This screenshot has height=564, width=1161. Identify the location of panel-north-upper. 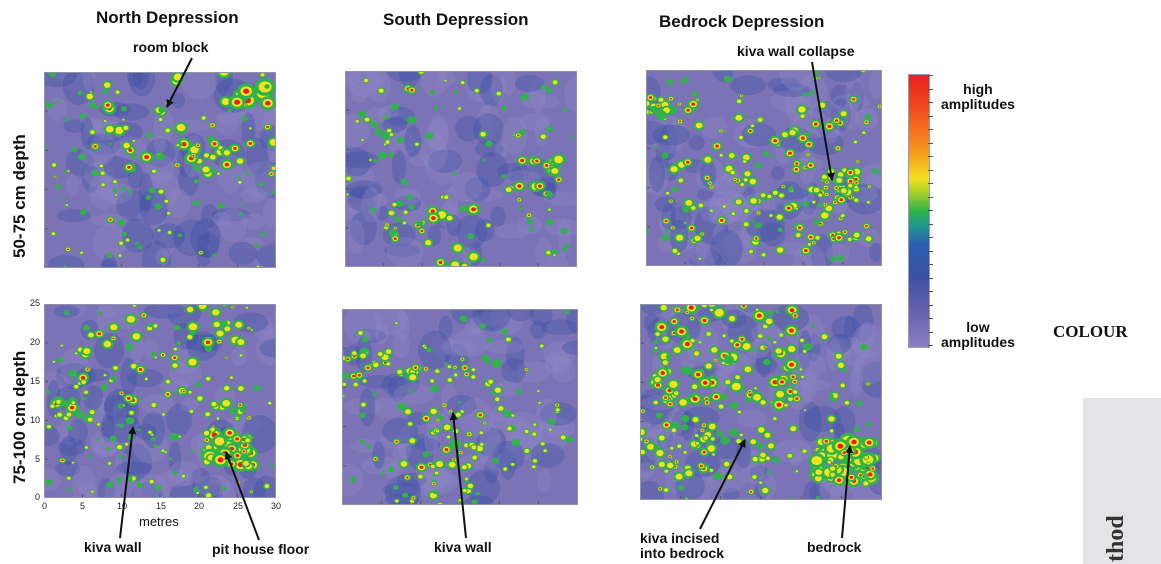
(160, 170).